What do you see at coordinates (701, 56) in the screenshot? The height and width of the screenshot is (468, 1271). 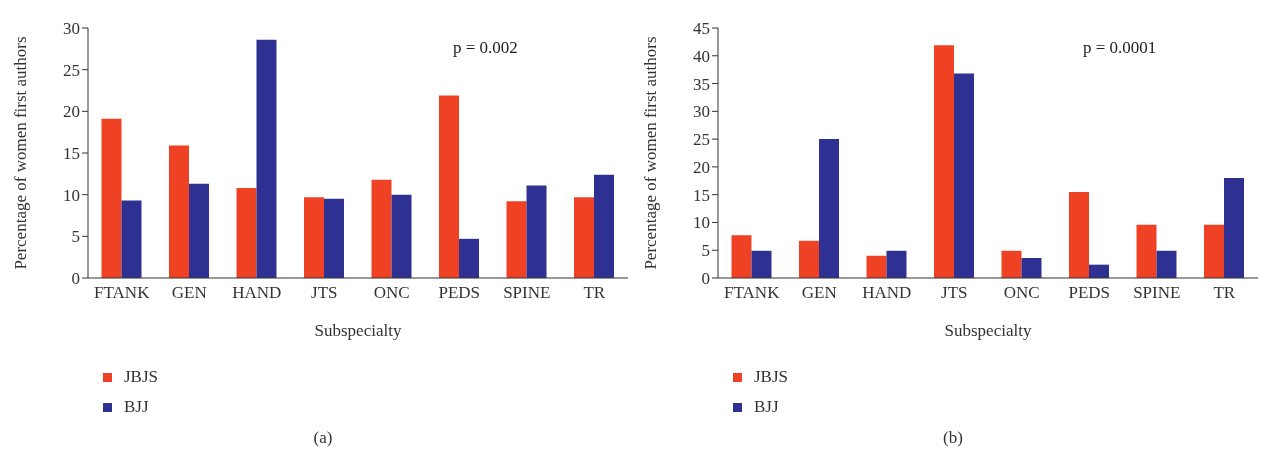 I see `y-tick-label: 40` at bounding box center [701, 56].